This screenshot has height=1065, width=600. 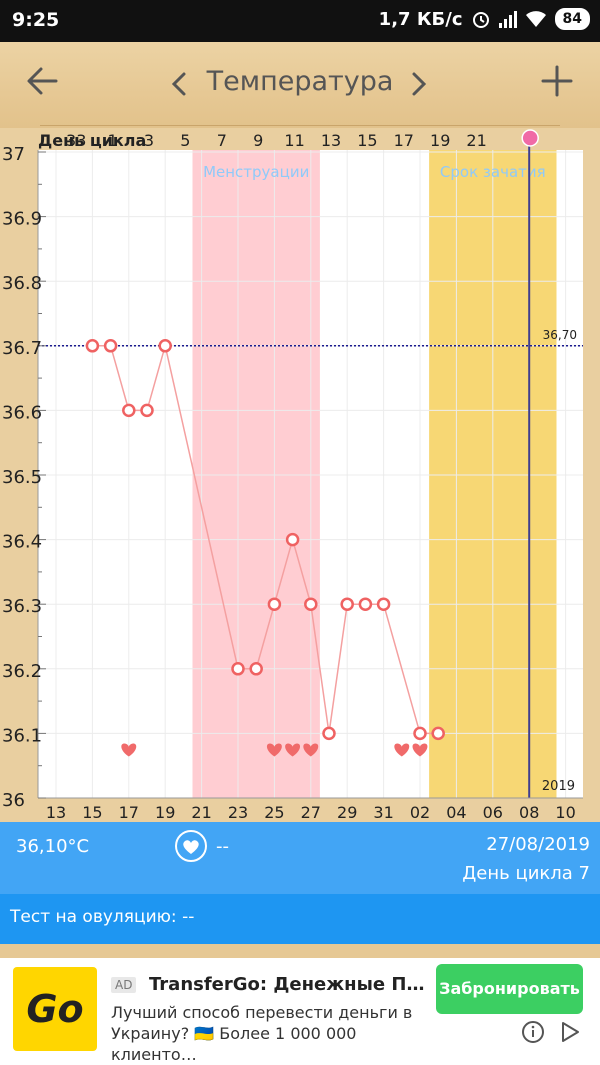 What do you see at coordinates (572, 19) in the screenshot?
I see `battery-icon: 84` at bounding box center [572, 19].